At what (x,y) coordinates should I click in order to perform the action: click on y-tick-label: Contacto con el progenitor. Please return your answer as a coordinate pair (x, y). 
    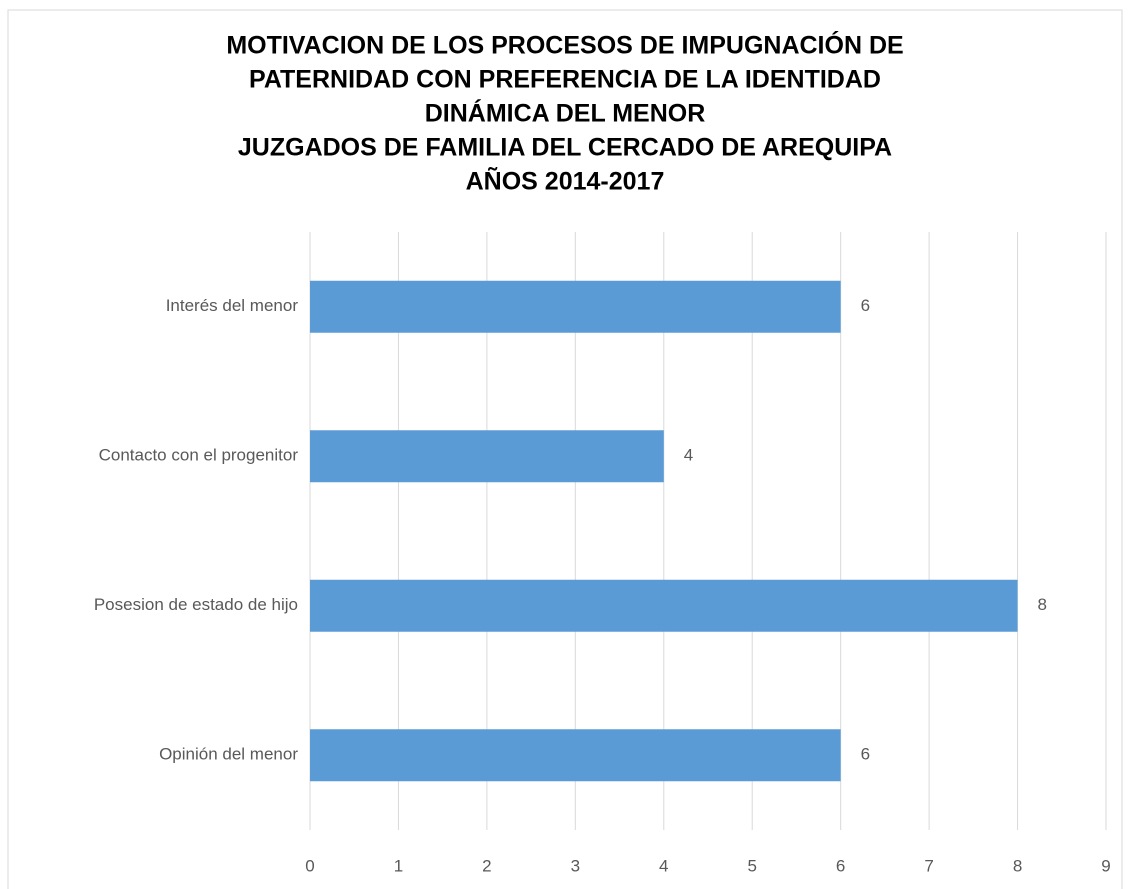
    Looking at the image, I should click on (199, 455).